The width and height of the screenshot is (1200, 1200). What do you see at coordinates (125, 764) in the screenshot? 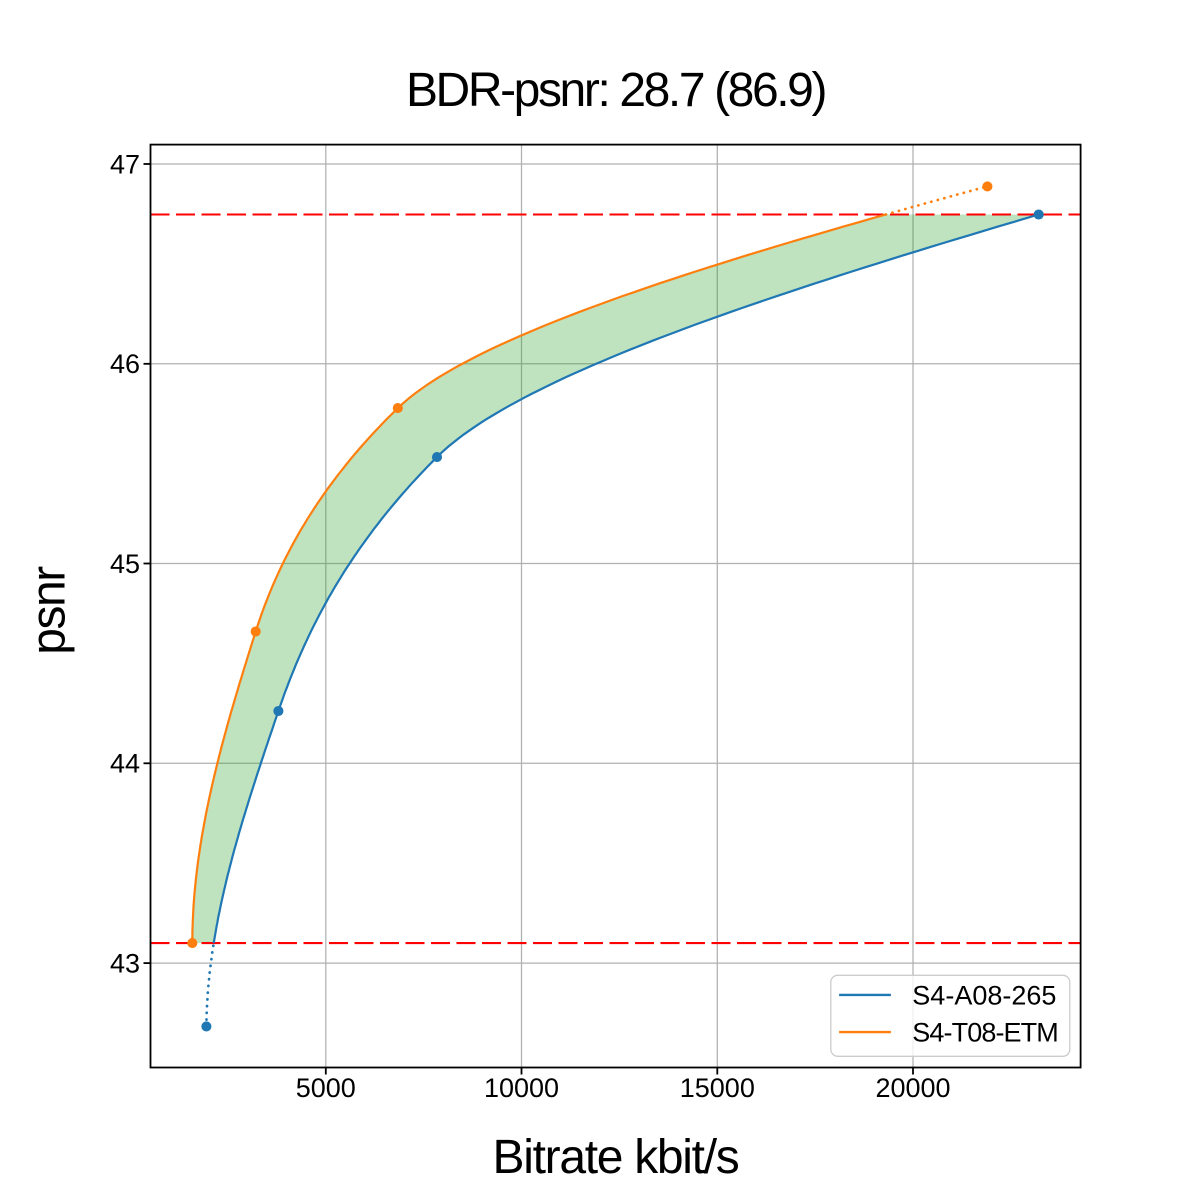
I see `svg-text: 44` at bounding box center [125, 764].